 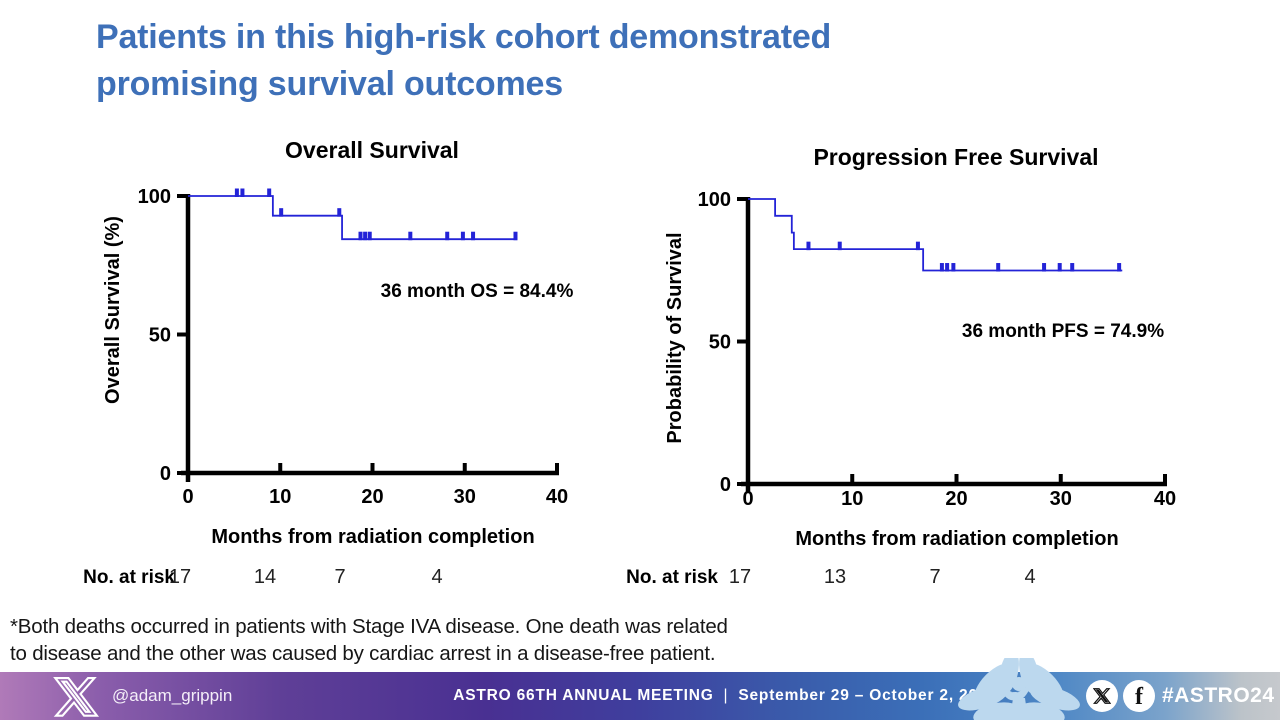 What do you see at coordinates (329, 84) in the screenshot?
I see `slide-title-line2: promising survival outcomes` at bounding box center [329, 84].